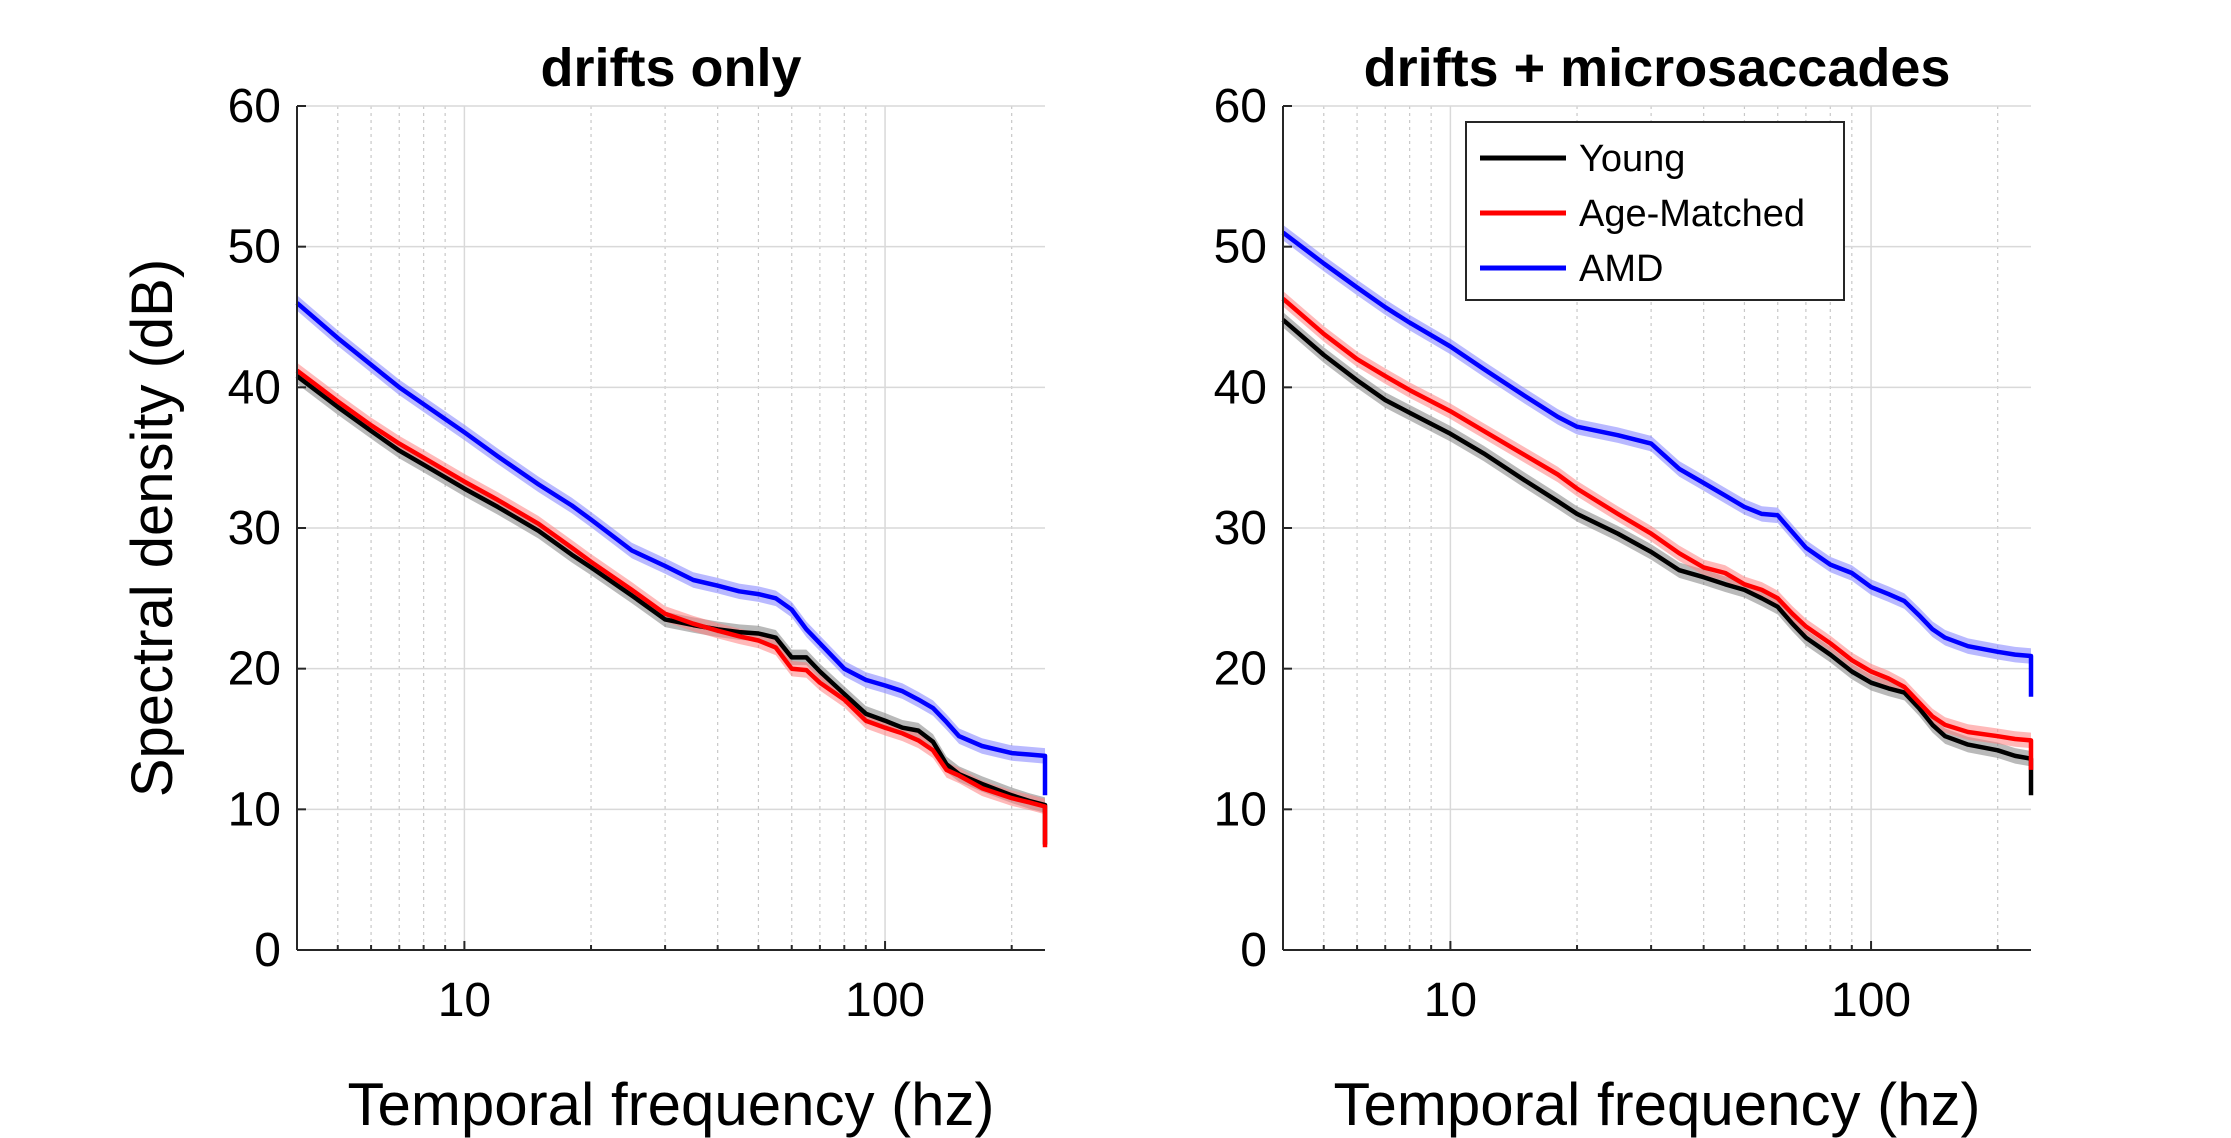  What do you see at coordinates (152, 528) in the screenshot?
I see `p0-y-axis-label: Spectral density (dB)` at bounding box center [152, 528].